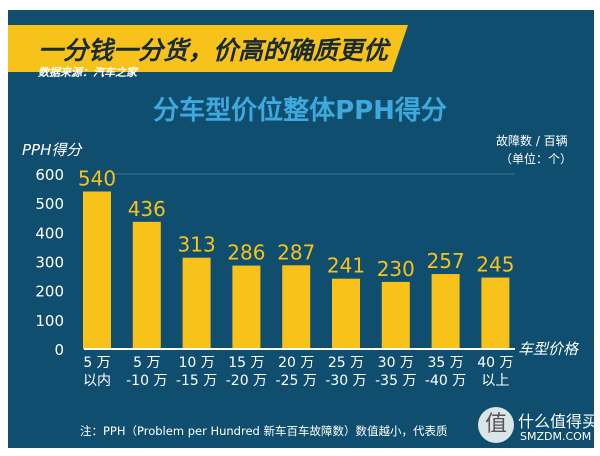 Image resolution: width=600 pixels, height=456 pixels. Describe the element at coordinates (396, 363) in the screenshot. I see `x-tick-label: 30 万` at that location.